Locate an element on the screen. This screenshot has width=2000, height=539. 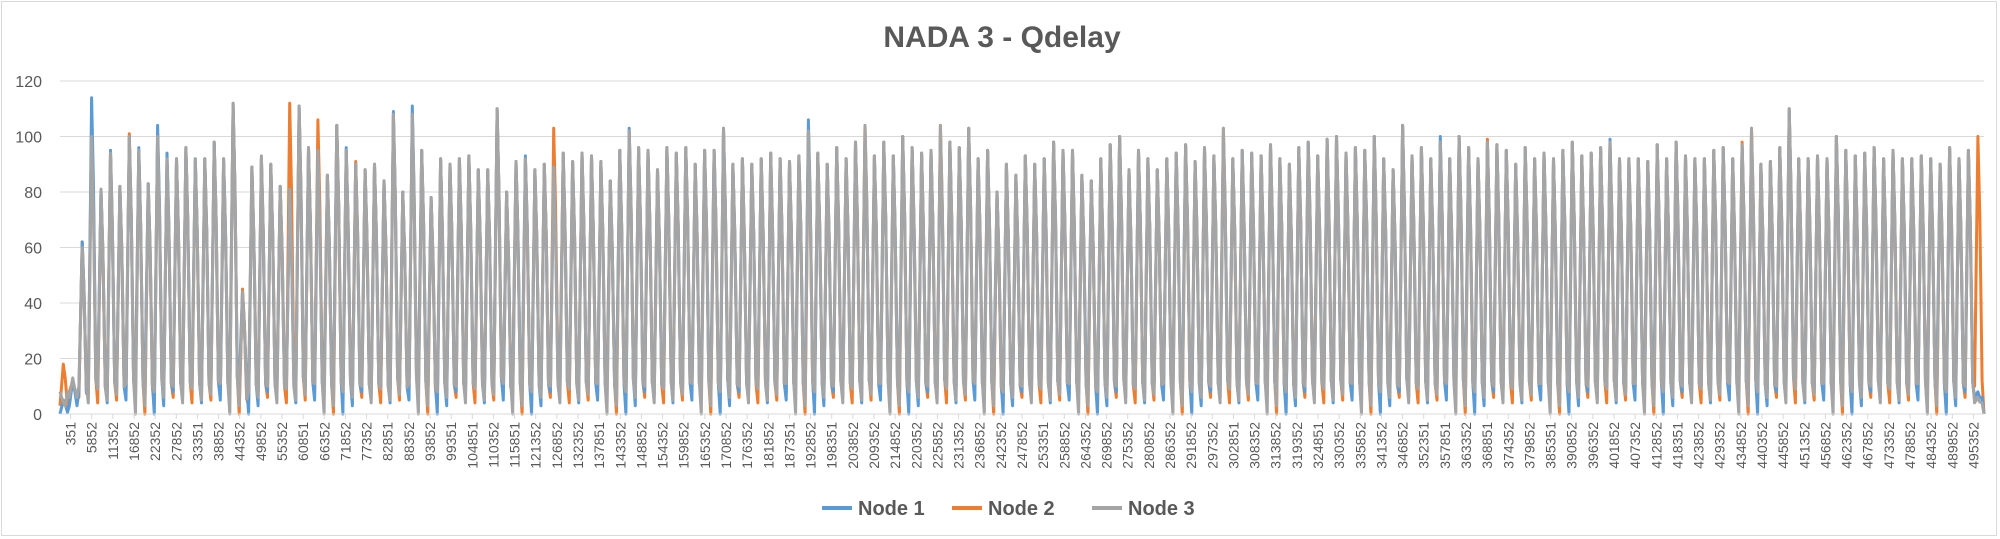
x-tick-label: 352351 is located at coordinates (1424, 445).